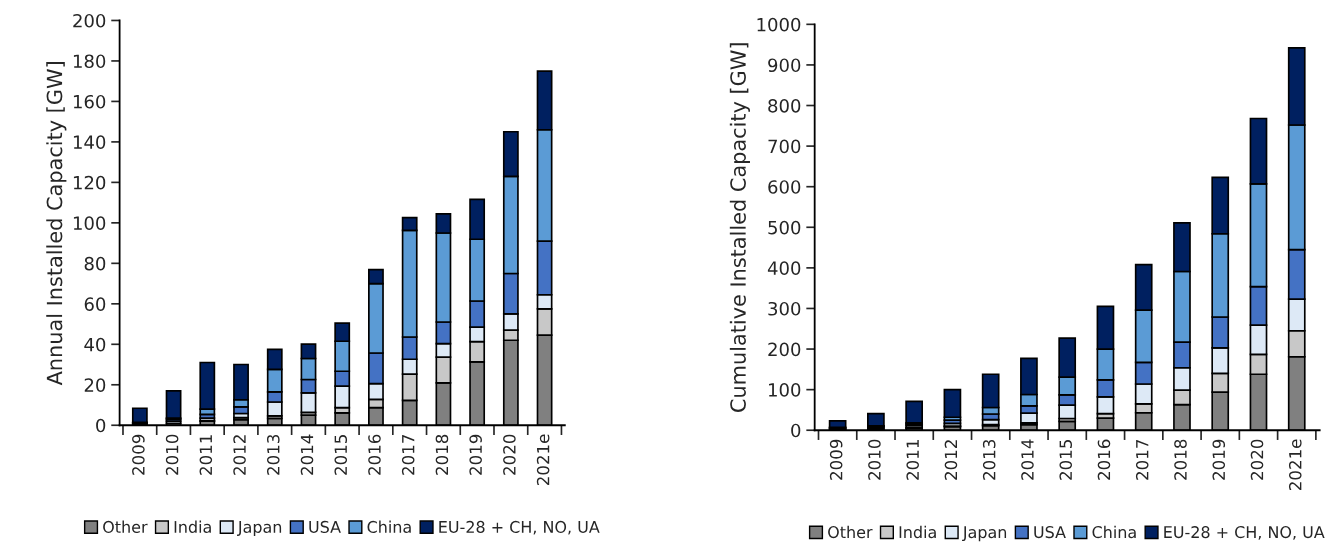 This screenshot has height=553, width=1329. What do you see at coordinates (95, 304) in the screenshot?
I see `y-tick-label: 60` at bounding box center [95, 304].